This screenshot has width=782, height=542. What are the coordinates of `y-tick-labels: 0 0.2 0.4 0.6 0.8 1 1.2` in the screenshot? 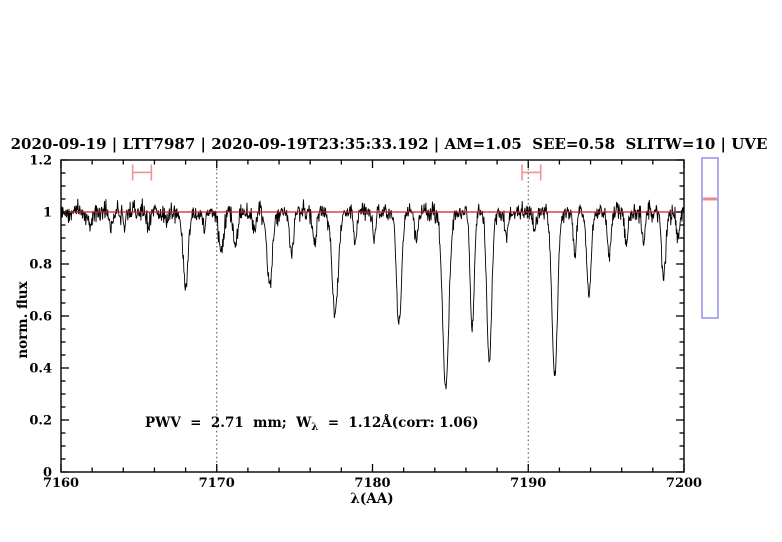 It's located at (40, 317).